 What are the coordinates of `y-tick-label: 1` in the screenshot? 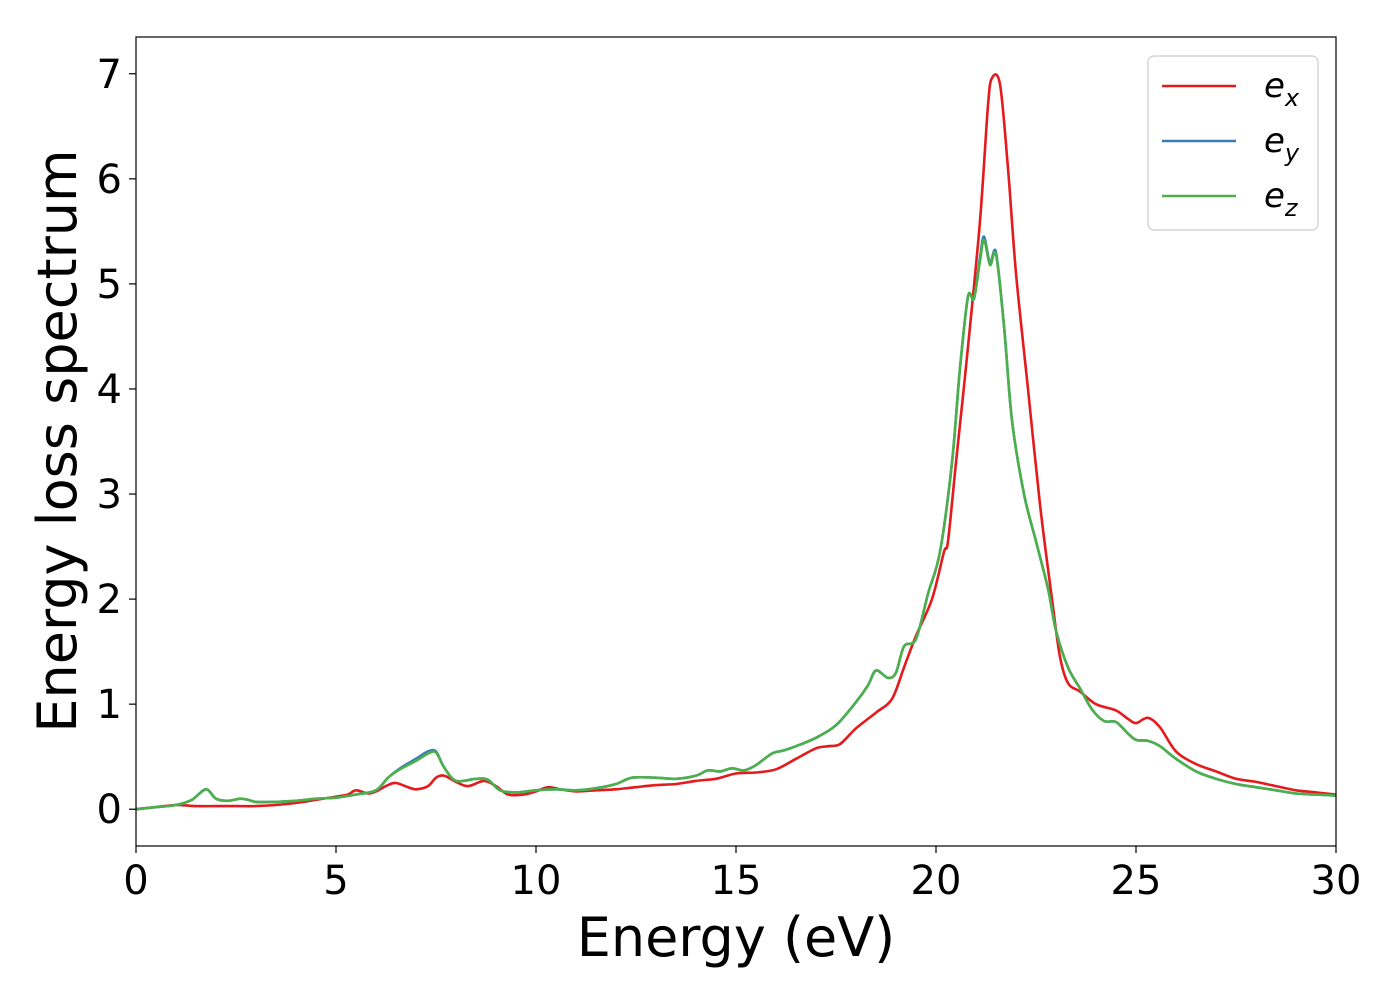 It's located at (109, 705).